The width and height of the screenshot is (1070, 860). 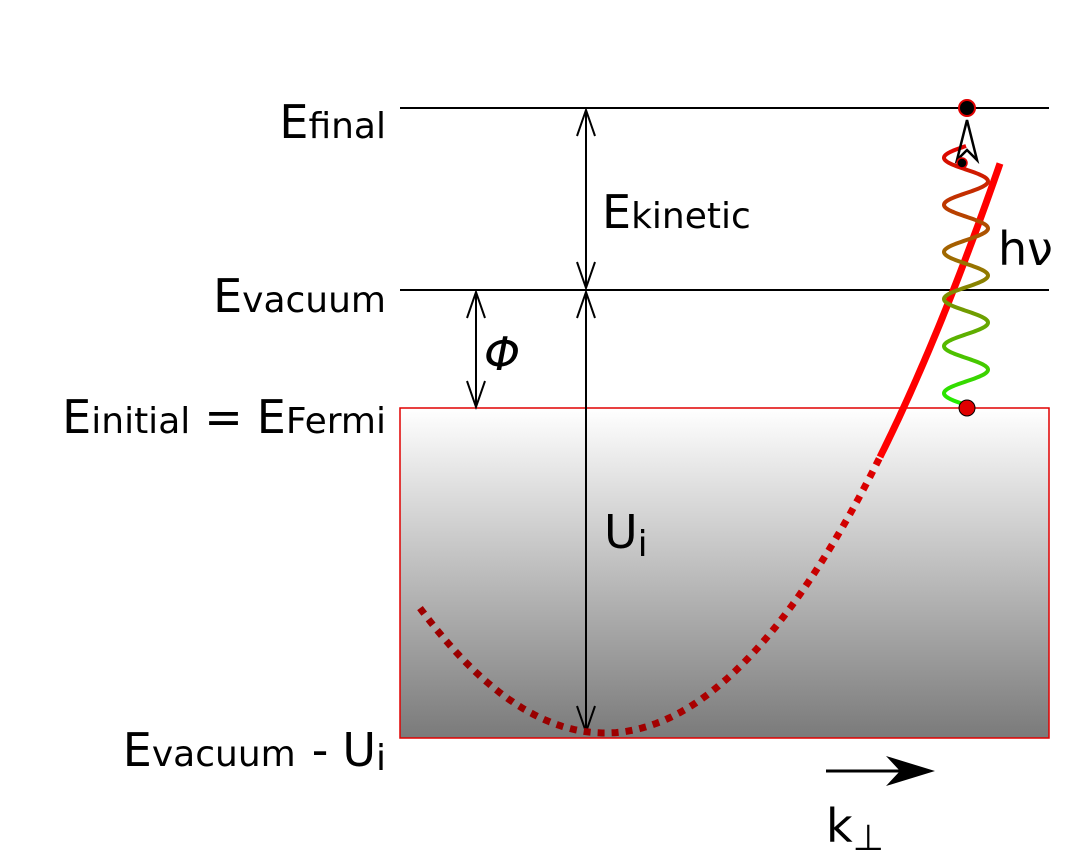 What do you see at coordinates (502, 354) in the screenshot?
I see `work-function-label: Φ` at bounding box center [502, 354].